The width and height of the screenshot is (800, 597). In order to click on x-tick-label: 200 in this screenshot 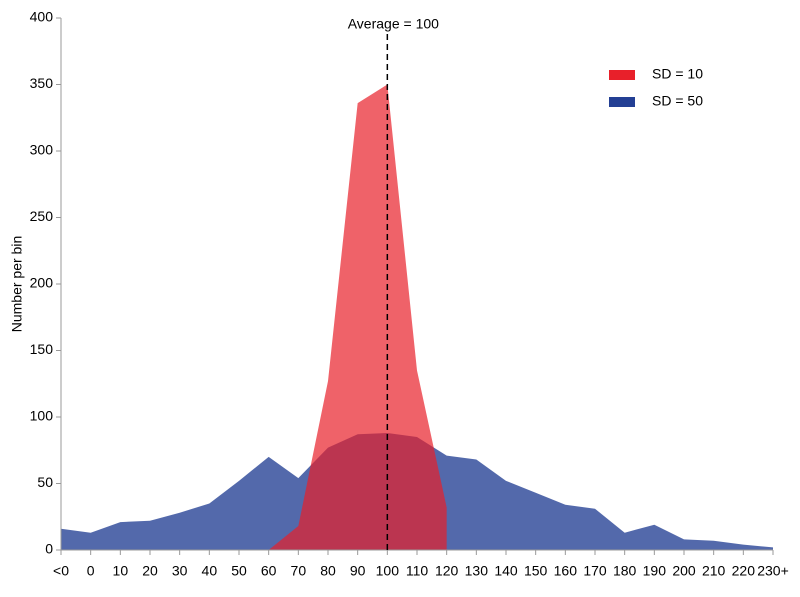, I will do `click(684, 571)`.